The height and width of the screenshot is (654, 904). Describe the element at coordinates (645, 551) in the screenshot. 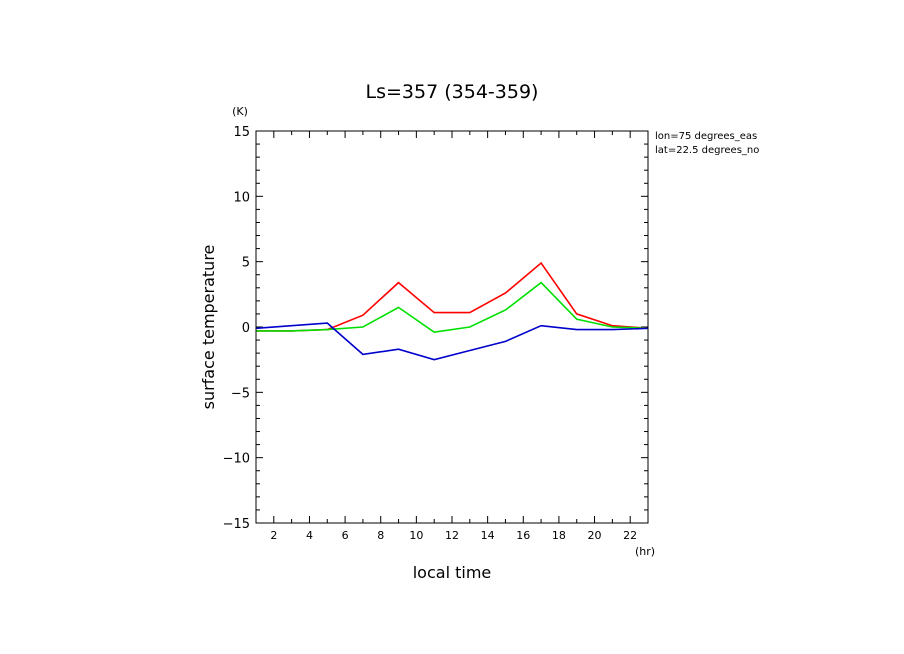

I see `x-axis-unit: (hr)` at that location.